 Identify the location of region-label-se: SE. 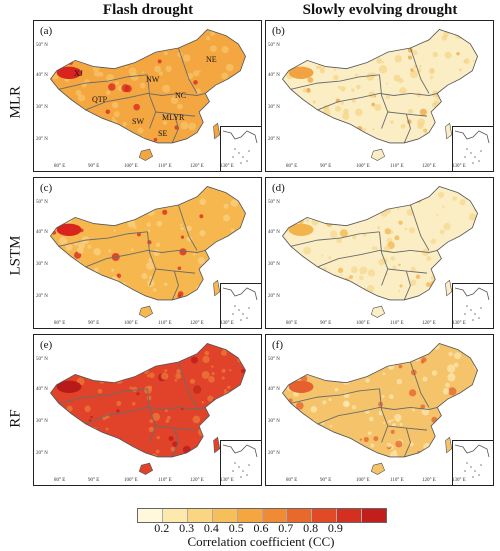
(163, 133).